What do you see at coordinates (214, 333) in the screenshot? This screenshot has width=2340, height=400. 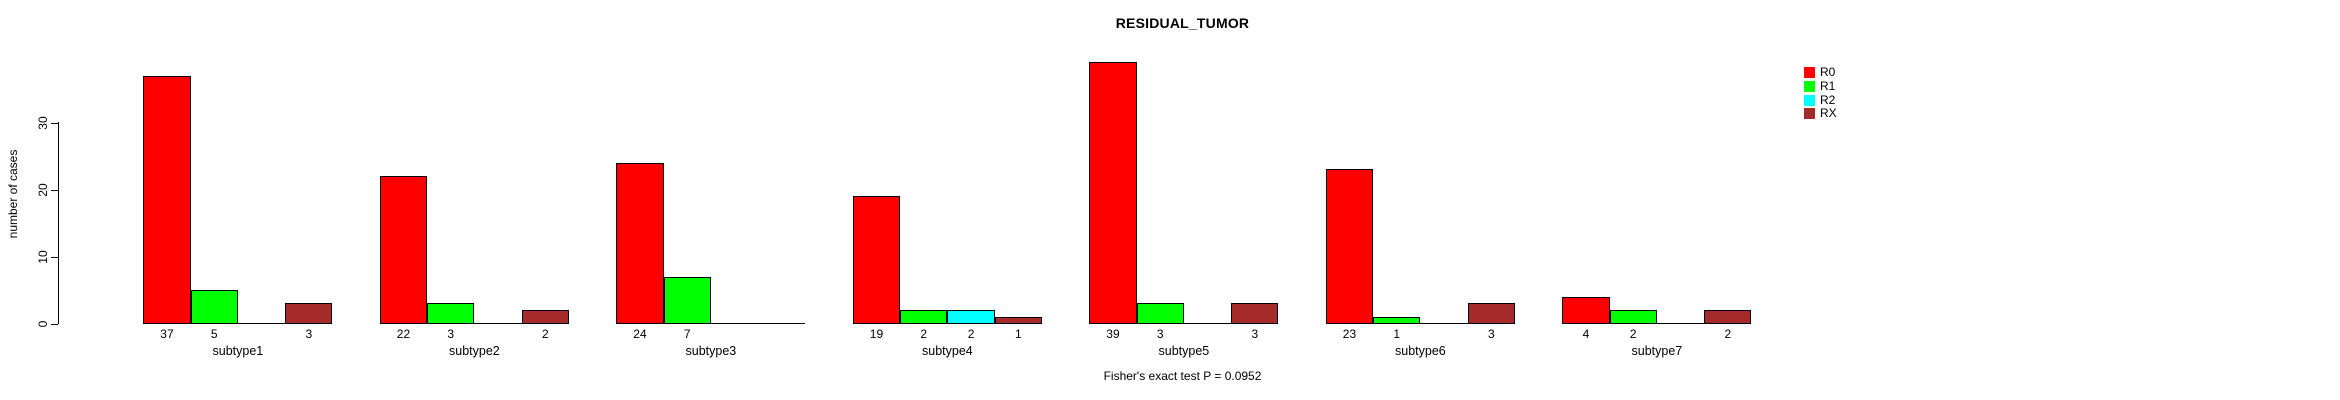 I see `bar-count-label-r1-subtype1: 5` at bounding box center [214, 333].